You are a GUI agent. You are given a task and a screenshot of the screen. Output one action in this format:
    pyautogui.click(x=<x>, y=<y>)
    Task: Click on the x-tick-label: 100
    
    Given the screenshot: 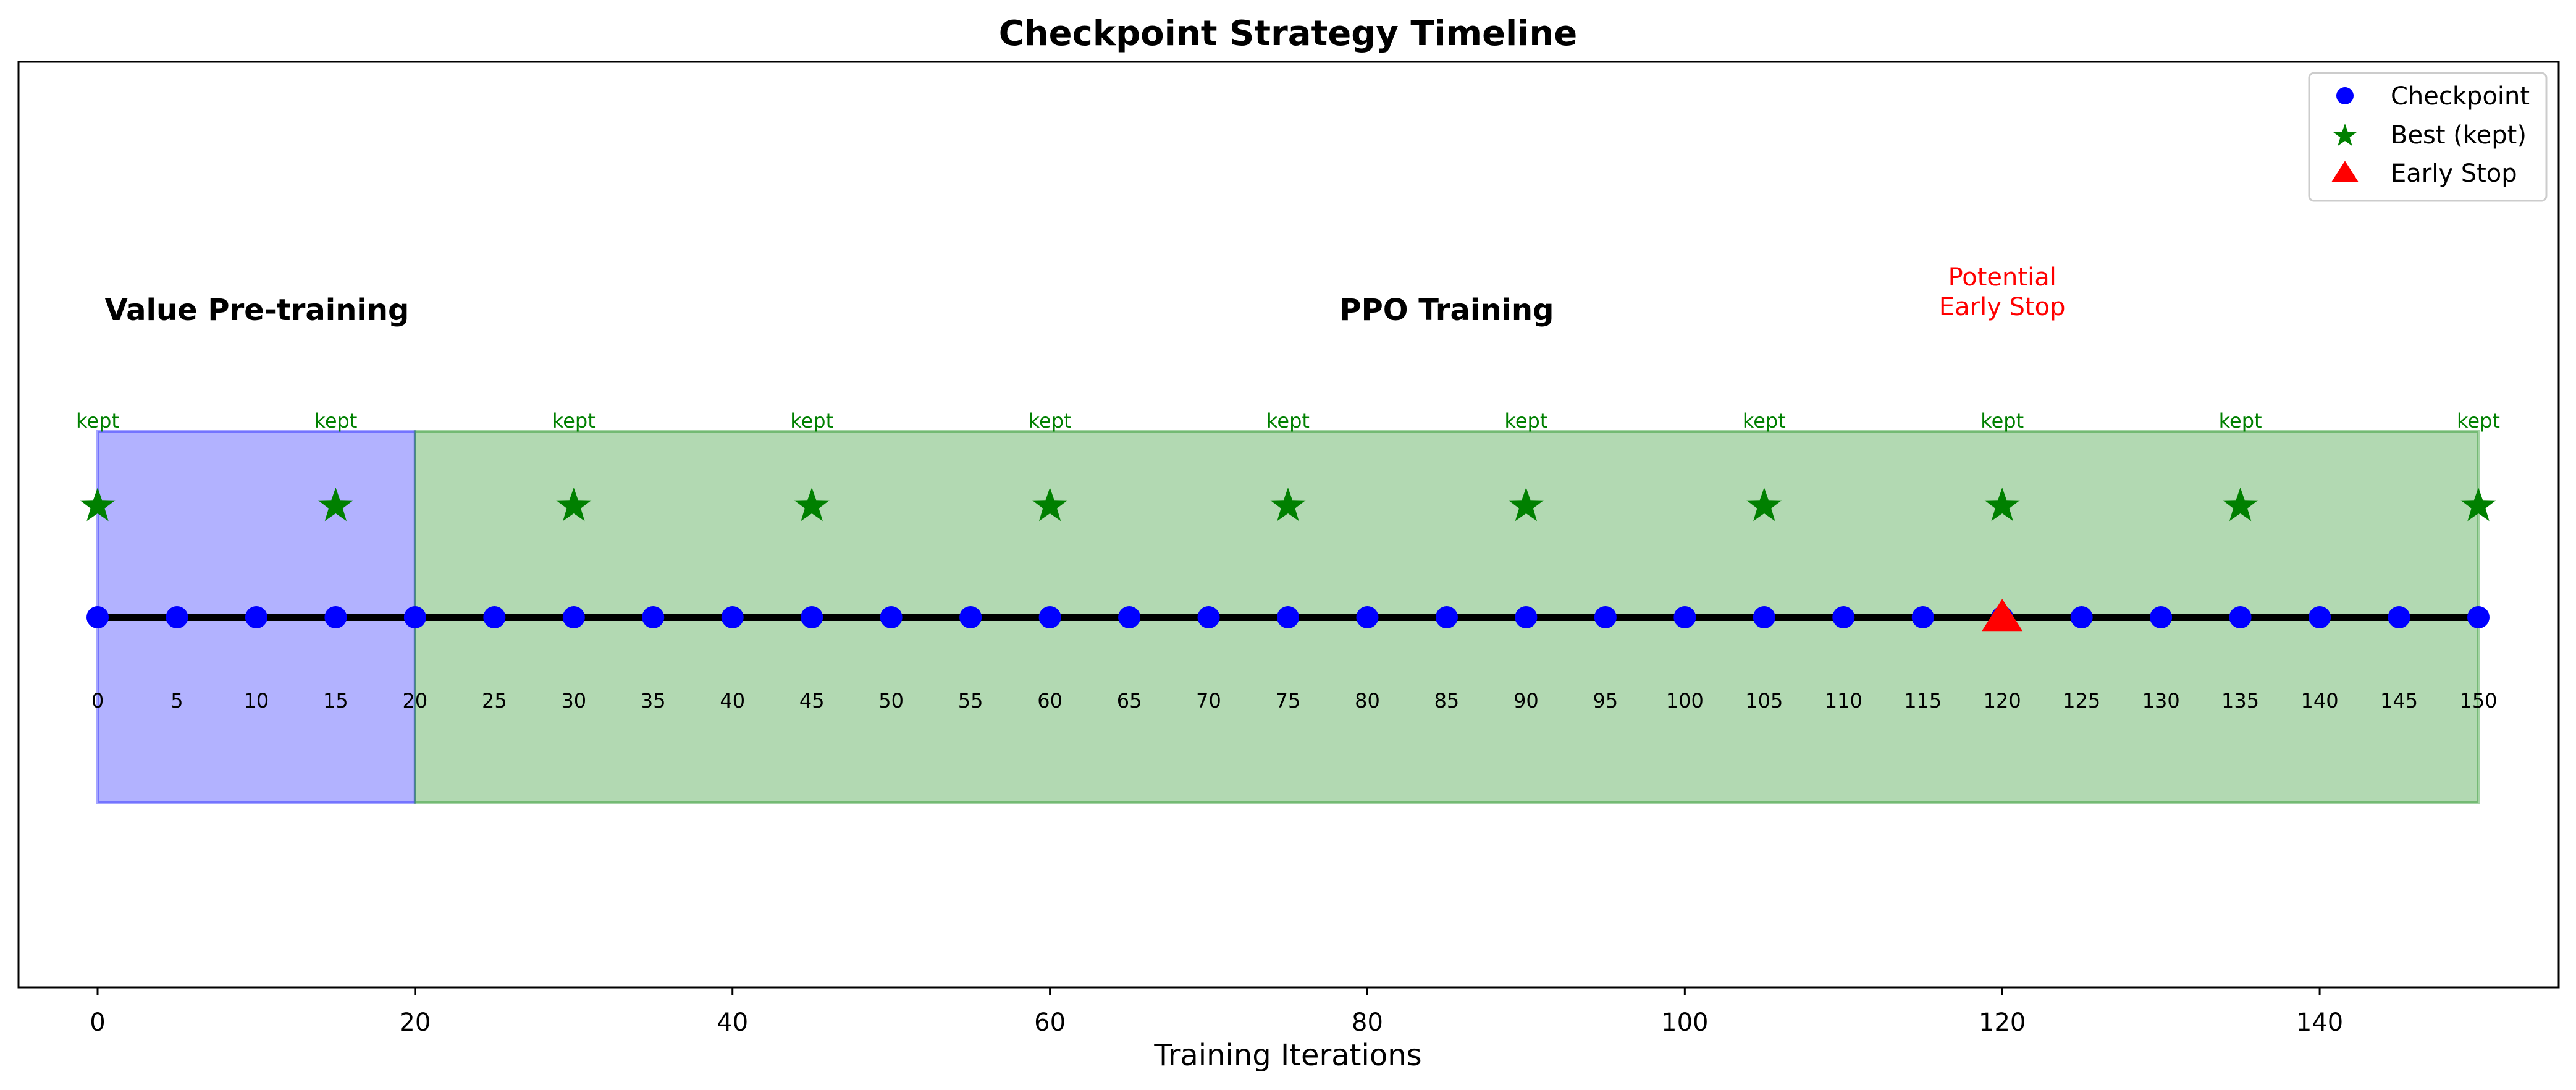 What is the action you would take?
    pyautogui.click(x=1684, y=1022)
    